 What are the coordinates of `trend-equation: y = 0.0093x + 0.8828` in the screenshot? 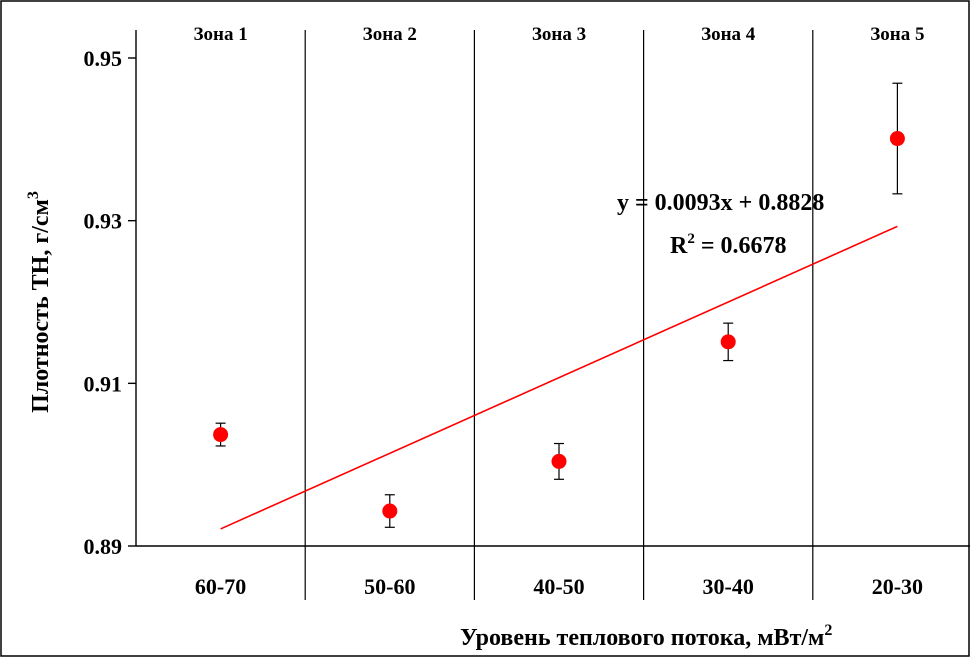 It's located at (720, 203).